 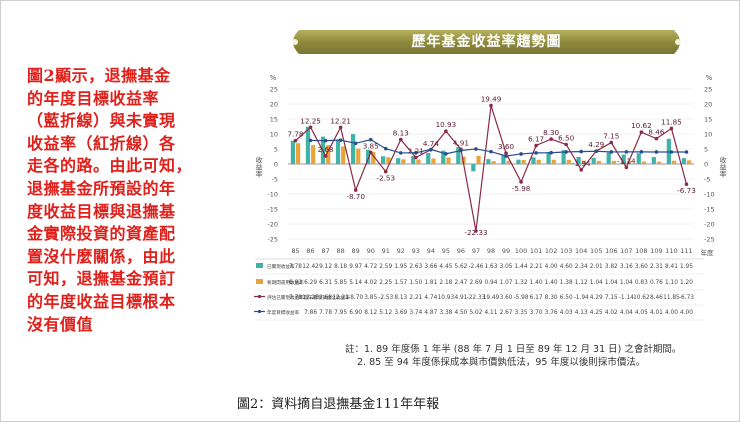 What do you see at coordinates (325, 283) in the screenshot?
I see `table-cell: 6.31` at bounding box center [325, 283].